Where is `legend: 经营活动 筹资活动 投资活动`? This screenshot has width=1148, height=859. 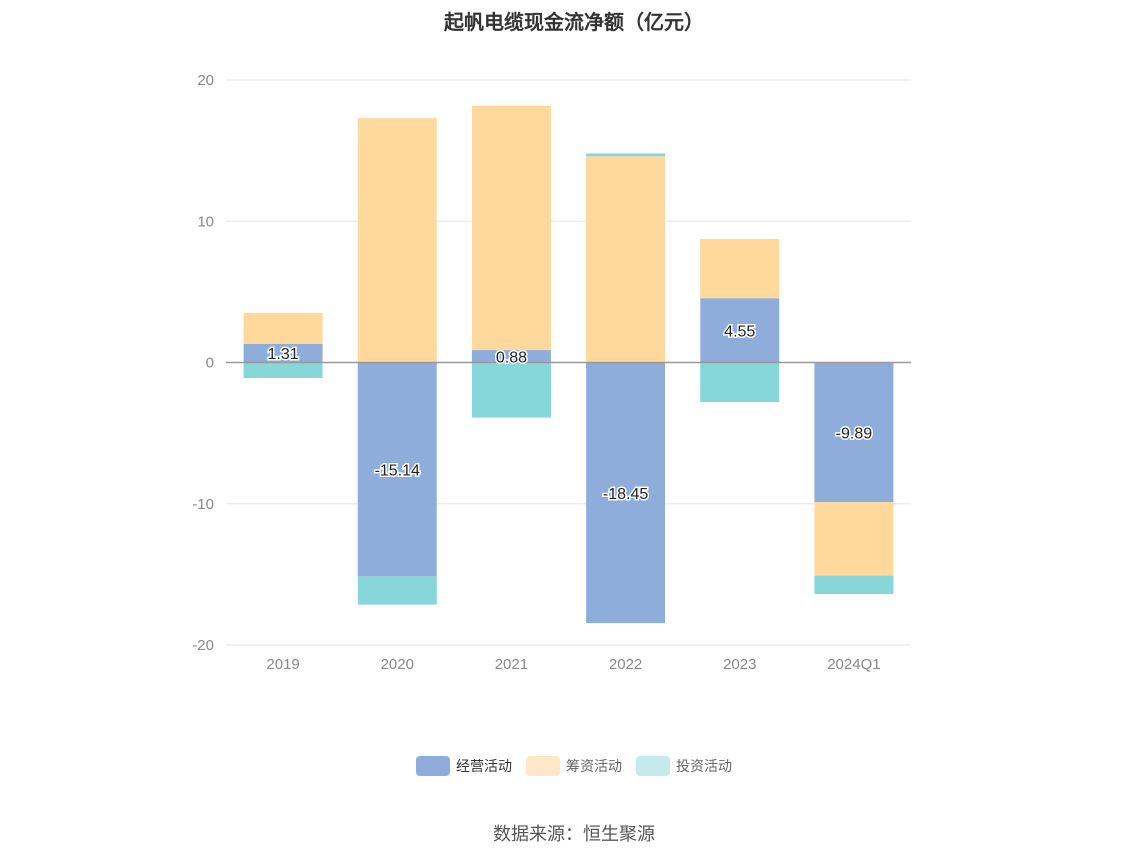 legend: 经营活动 筹资活动 投资活动 is located at coordinates (574, 766).